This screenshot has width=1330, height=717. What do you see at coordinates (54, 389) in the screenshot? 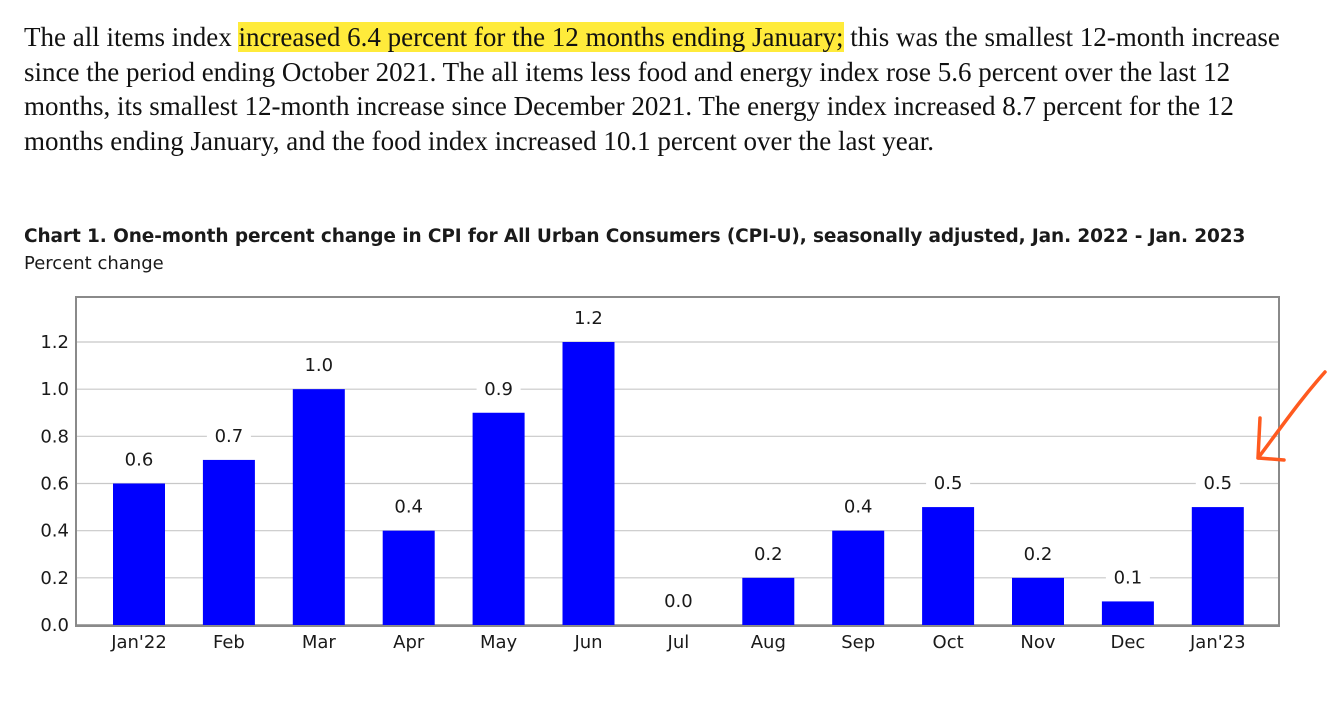
I see `y-tick-label: 1.0` at bounding box center [54, 389].